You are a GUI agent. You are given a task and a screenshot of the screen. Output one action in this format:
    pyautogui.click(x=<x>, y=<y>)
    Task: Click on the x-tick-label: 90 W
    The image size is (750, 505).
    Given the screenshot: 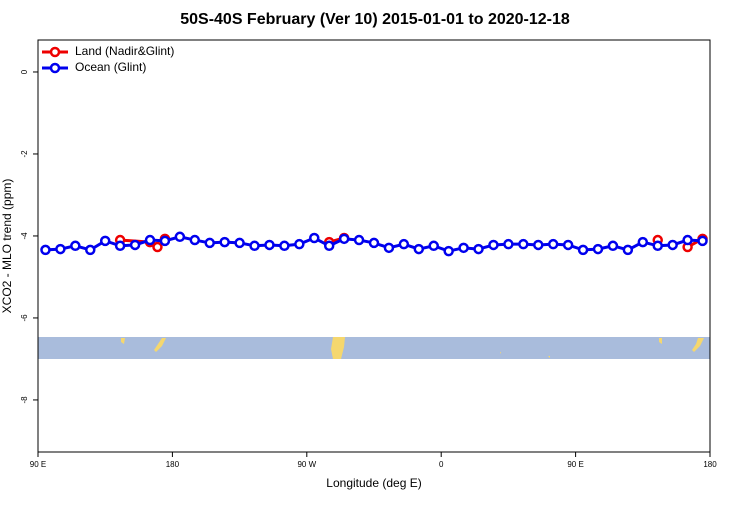 What is the action you would take?
    pyautogui.click(x=306, y=464)
    